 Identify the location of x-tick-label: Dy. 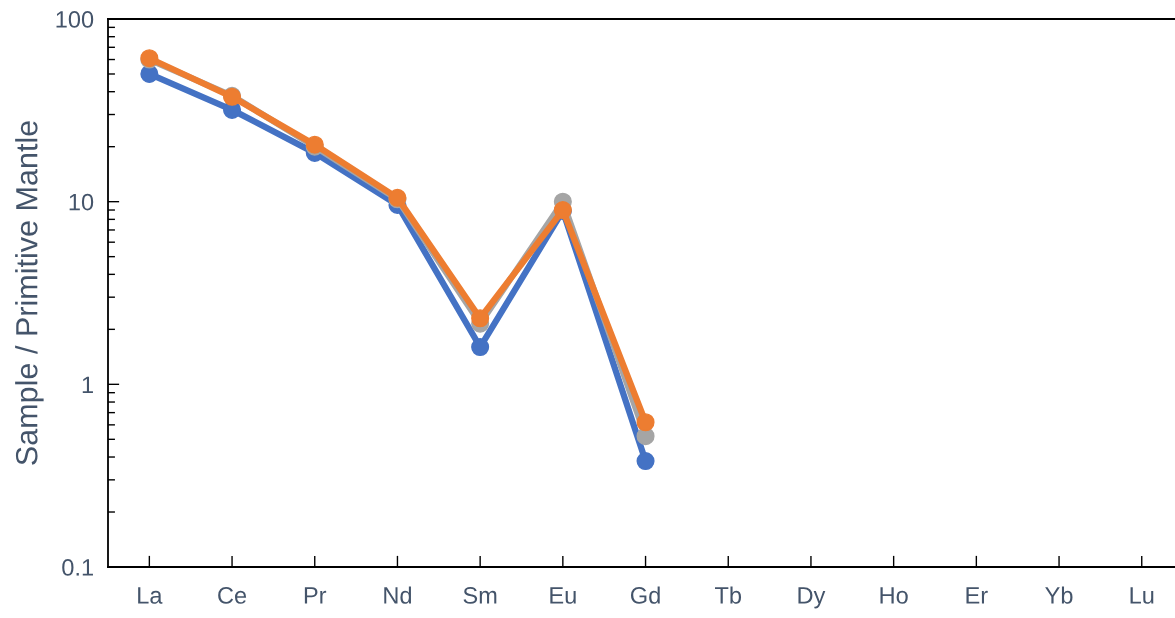
(812, 598).